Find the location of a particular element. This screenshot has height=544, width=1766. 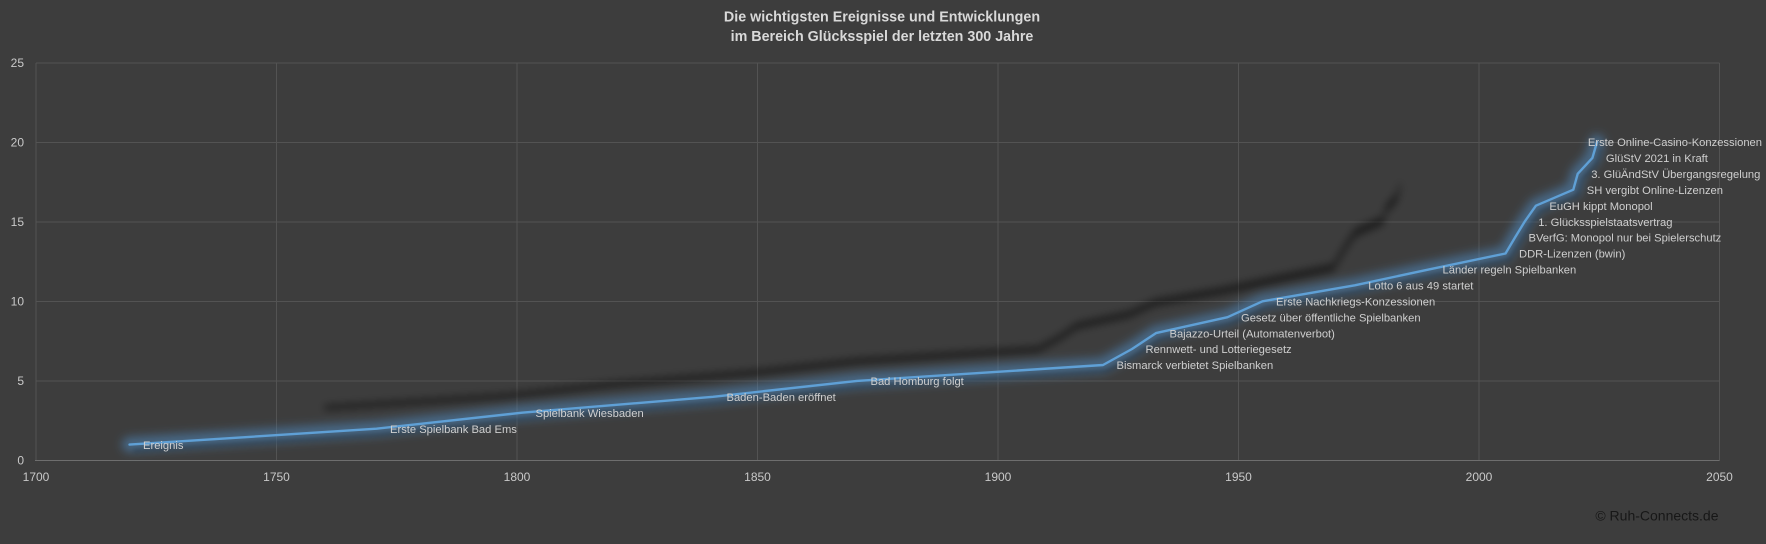

svg-text:Gesetz über öffentliche Spielb: Gesetz über öffentliche Spielbanken is located at coordinates (1331, 318).